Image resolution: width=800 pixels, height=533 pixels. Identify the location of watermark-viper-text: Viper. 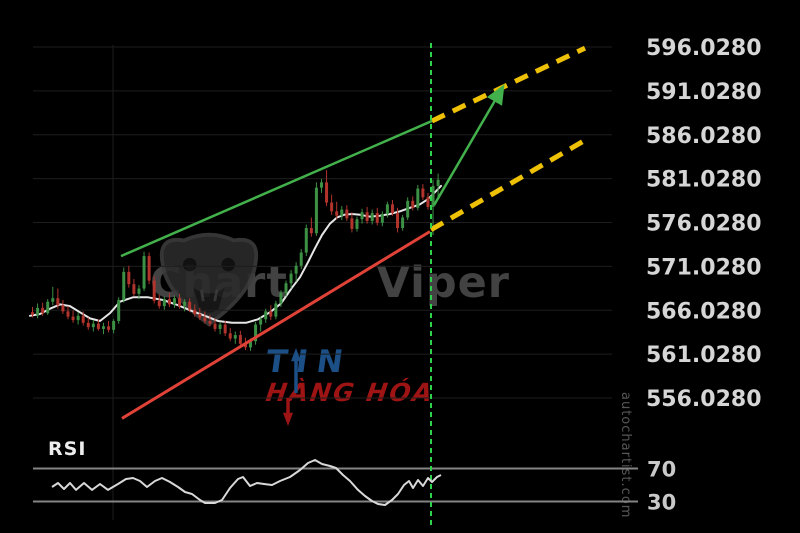
(443, 282).